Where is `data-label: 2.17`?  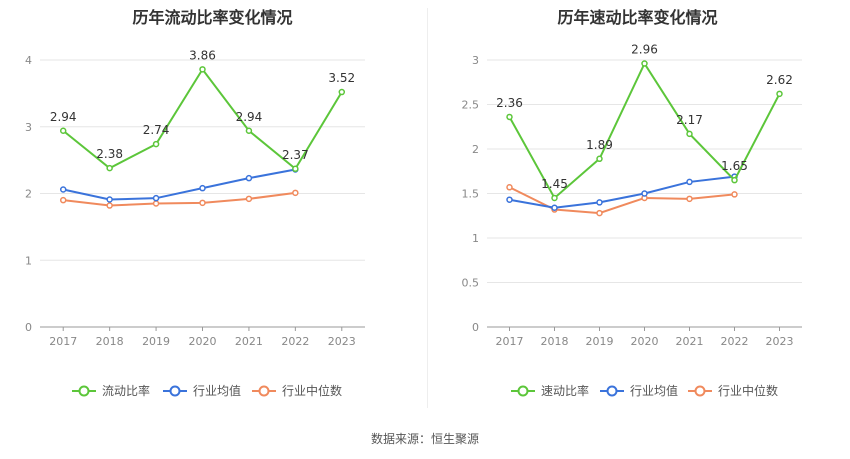
data-label: 2.17 is located at coordinates (689, 120).